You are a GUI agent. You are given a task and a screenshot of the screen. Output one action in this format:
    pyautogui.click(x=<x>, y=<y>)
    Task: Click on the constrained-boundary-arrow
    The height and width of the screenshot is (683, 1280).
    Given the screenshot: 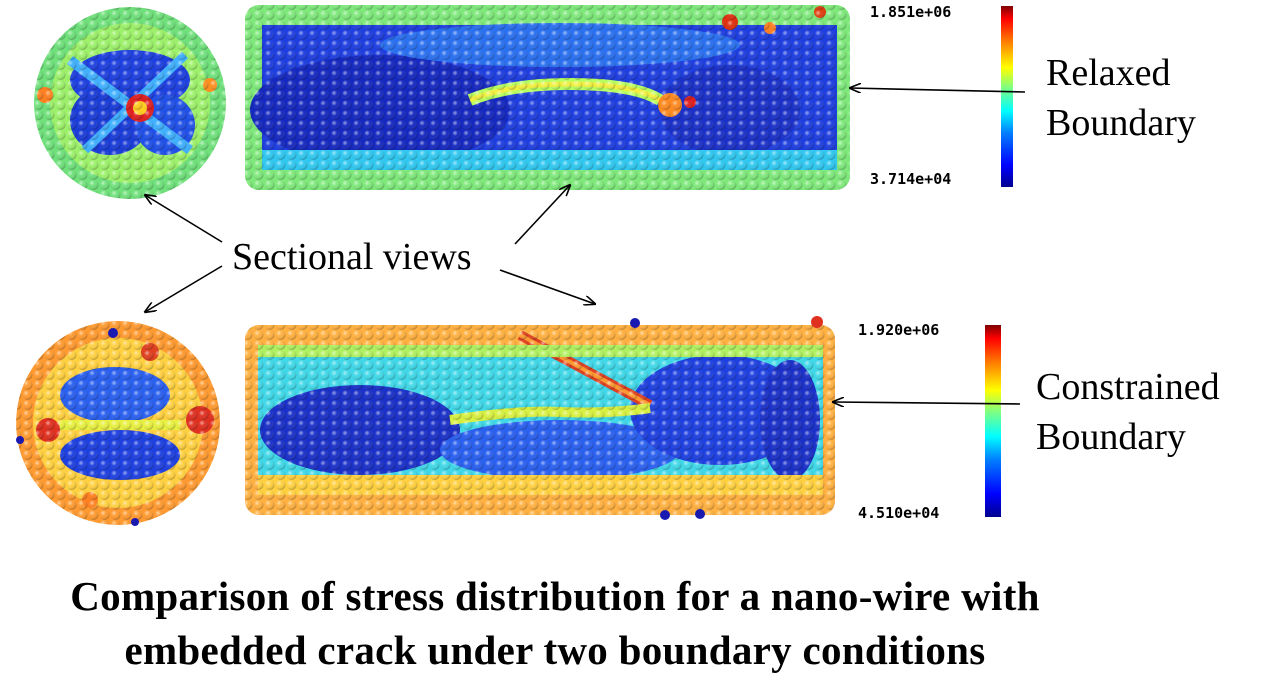 What is the action you would take?
    pyautogui.click(x=927, y=403)
    